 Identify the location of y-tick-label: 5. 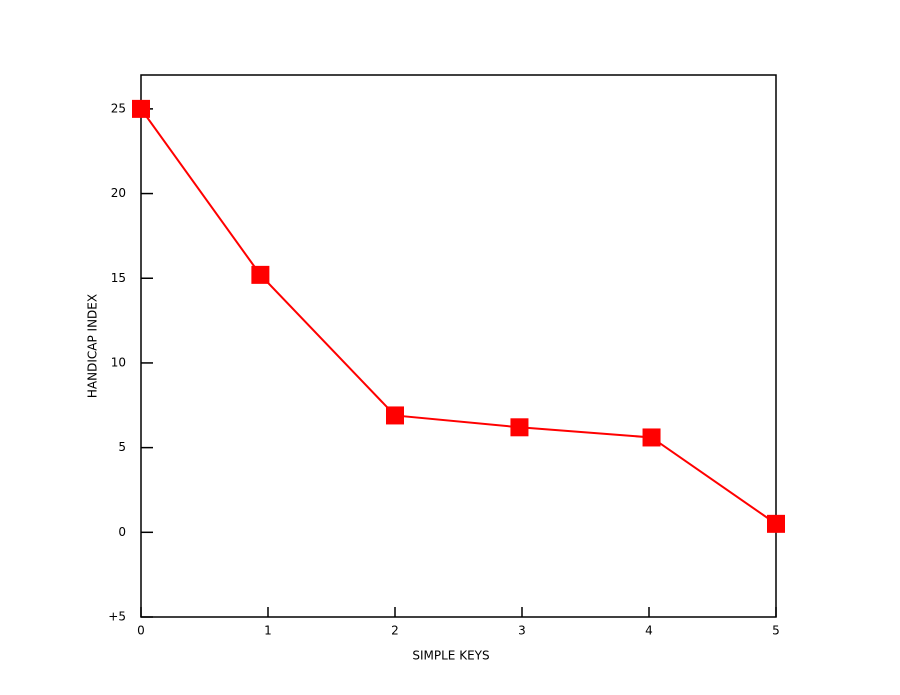
(122, 447).